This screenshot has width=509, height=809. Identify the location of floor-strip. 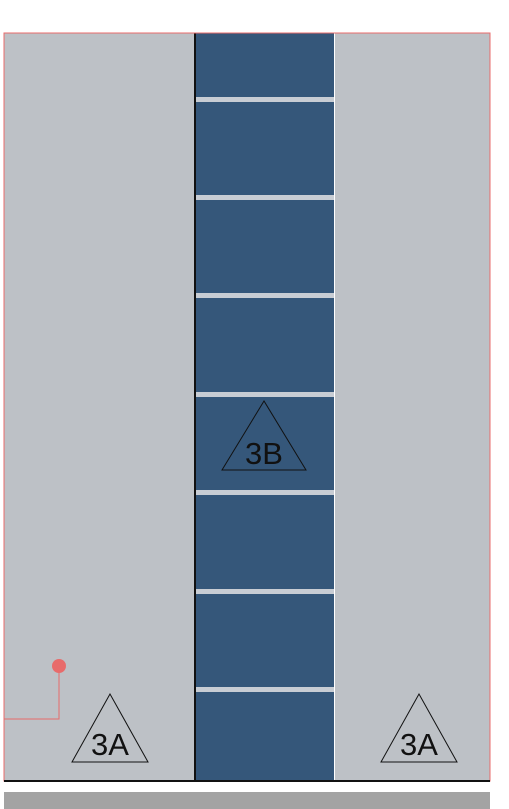
(247, 800).